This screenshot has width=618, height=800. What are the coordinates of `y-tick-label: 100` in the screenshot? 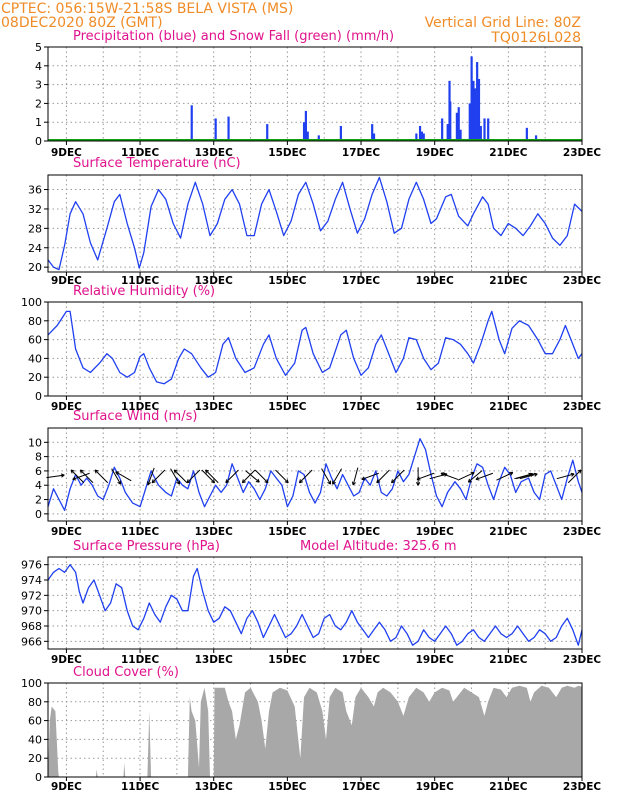 It's located at (31, 302).